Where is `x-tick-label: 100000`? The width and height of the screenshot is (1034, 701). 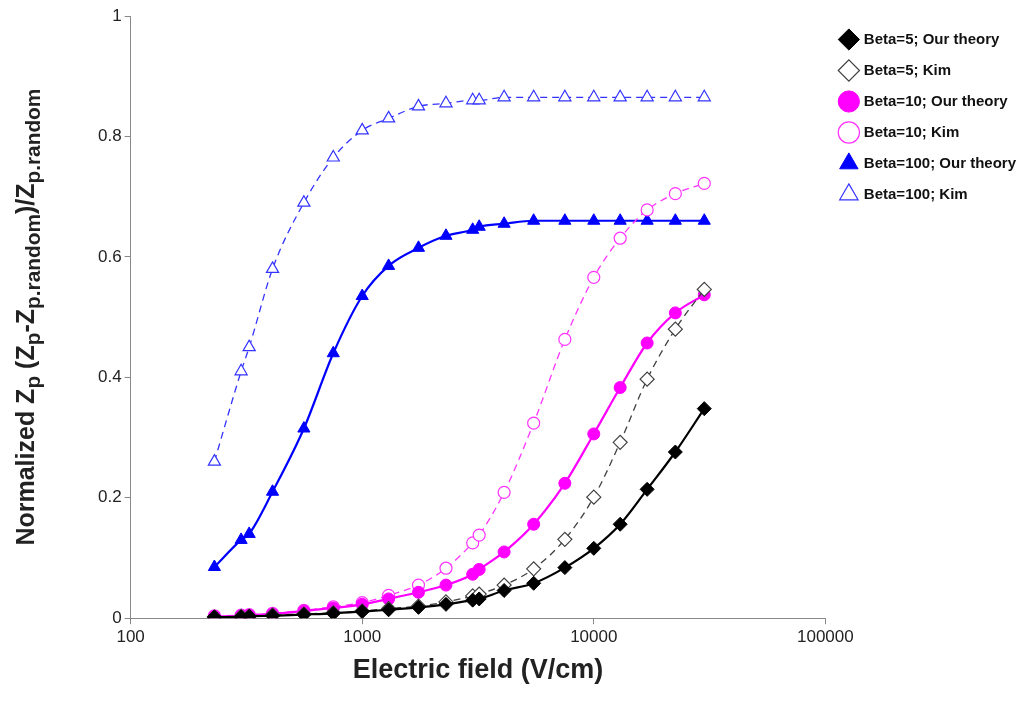 x-tick-label: 100000 is located at coordinates (825, 637).